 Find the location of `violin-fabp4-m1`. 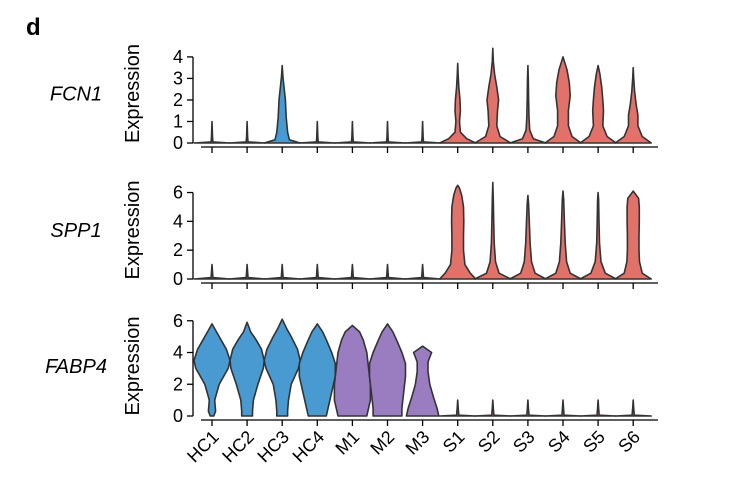

violin-fabp4-m1 is located at coordinates (352, 370).